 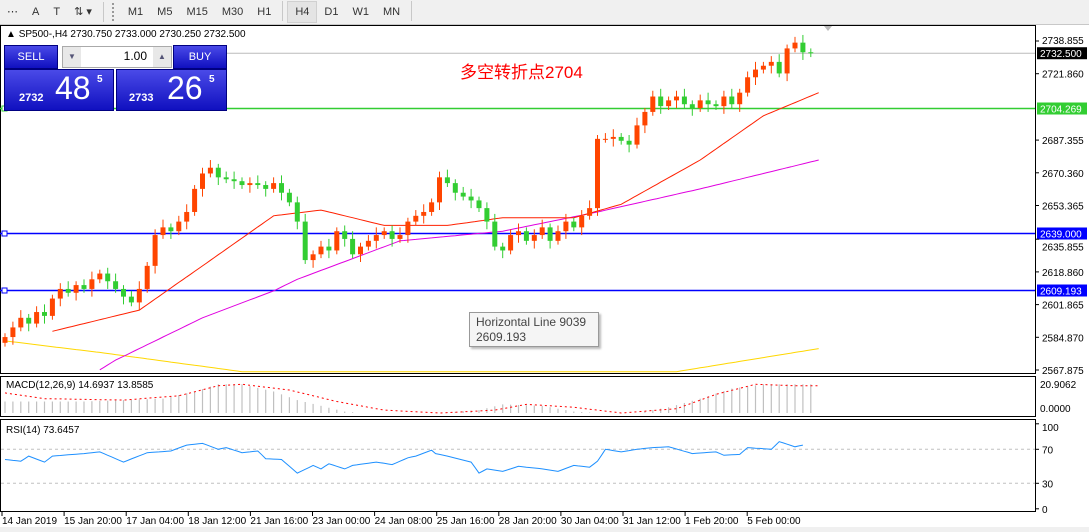 What do you see at coordinates (36, 12) in the screenshot?
I see `text-tool-button: A` at bounding box center [36, 12].